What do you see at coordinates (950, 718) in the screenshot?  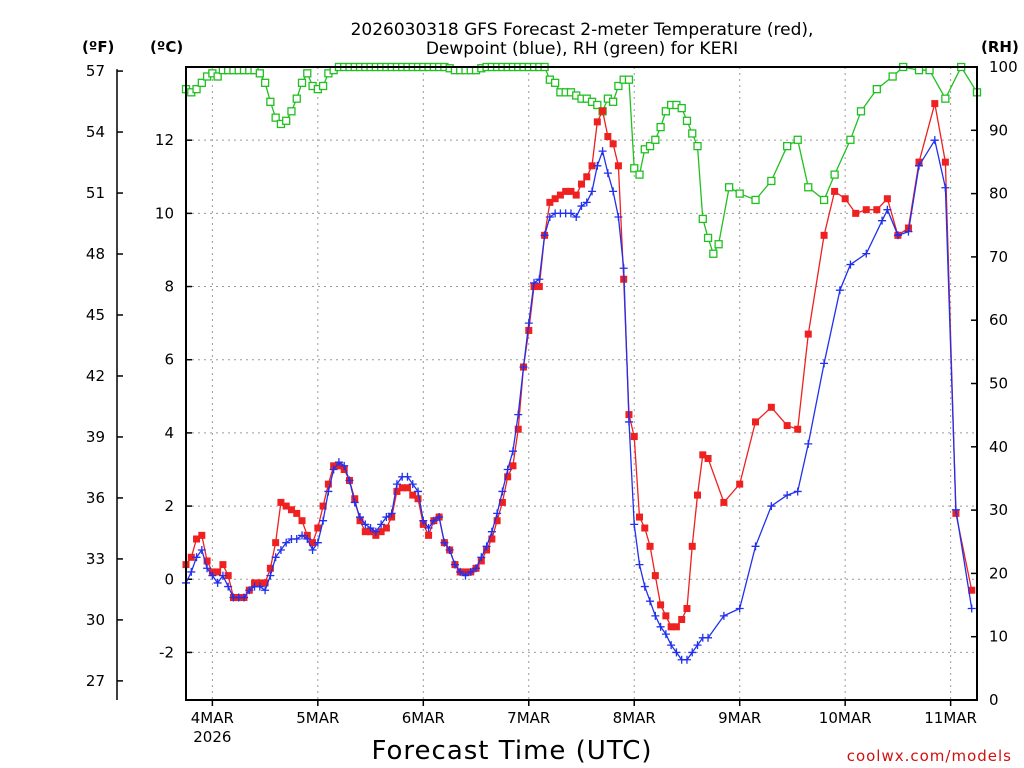 I see `x-tick-label: 11MAR` at bounding box center [950, 718].